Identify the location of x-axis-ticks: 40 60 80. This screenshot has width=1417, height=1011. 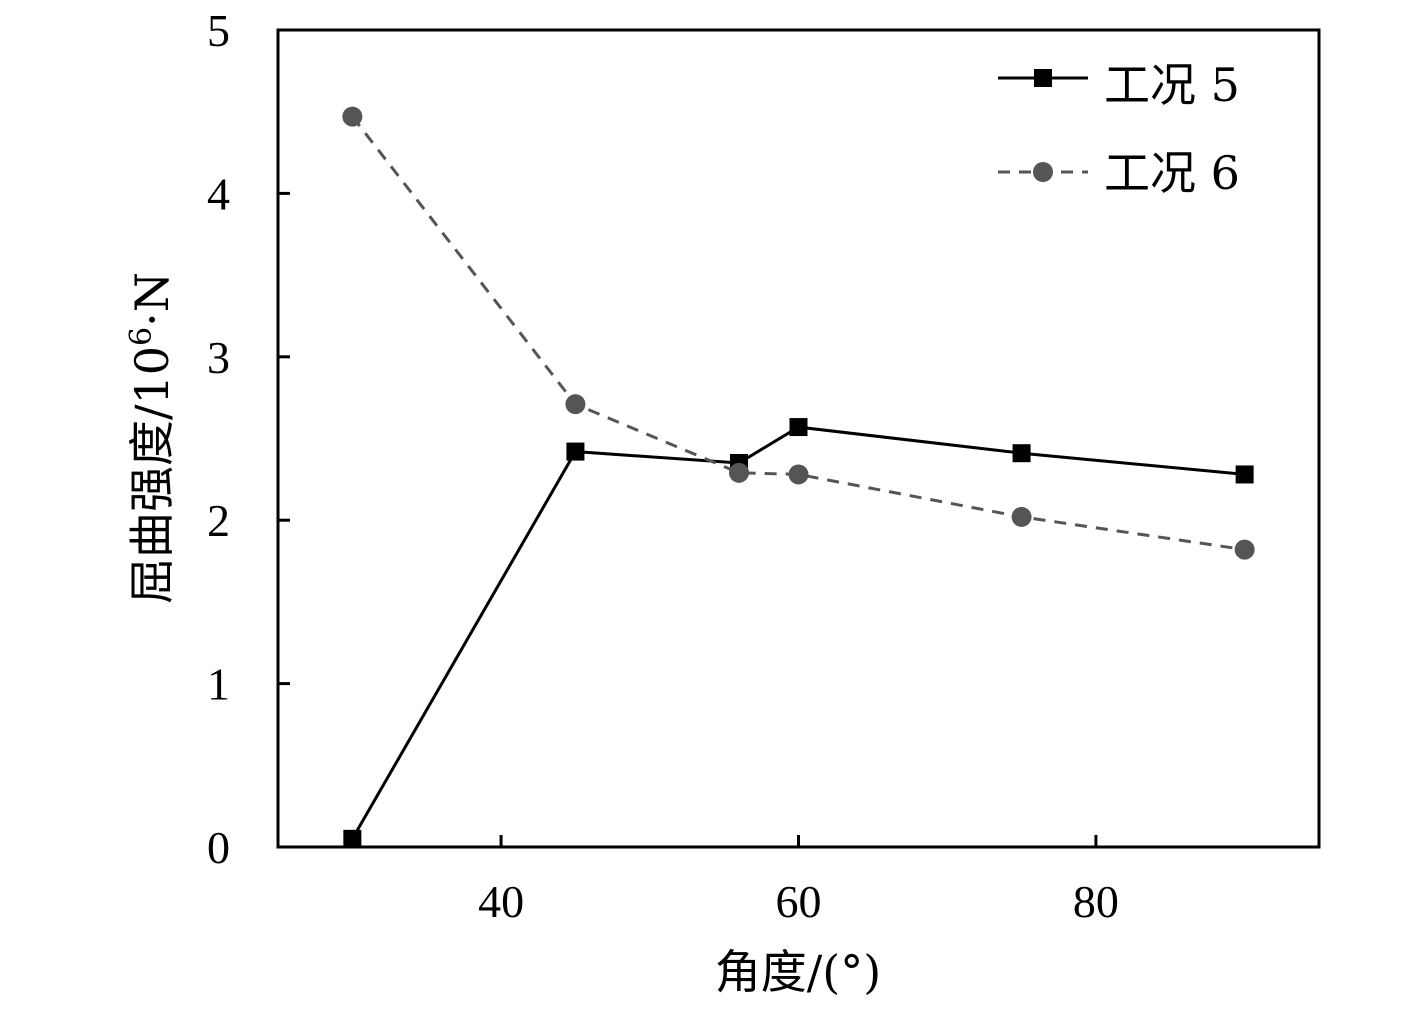
(798, 881).